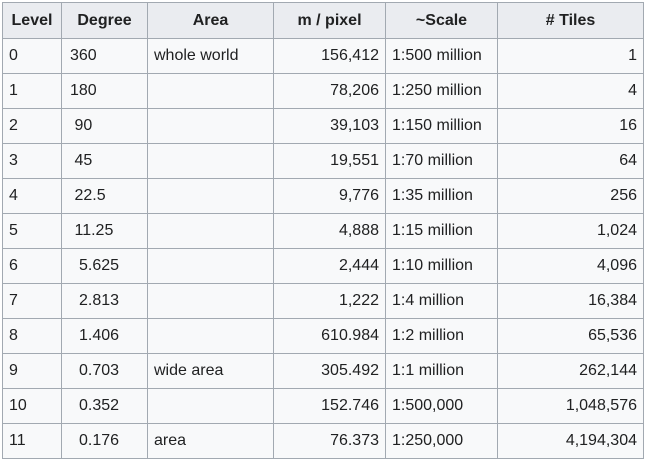 Image resolution: width=647 pixels, height=459 pixels. I want to click on cell-degree: 180, so click(104, 91).